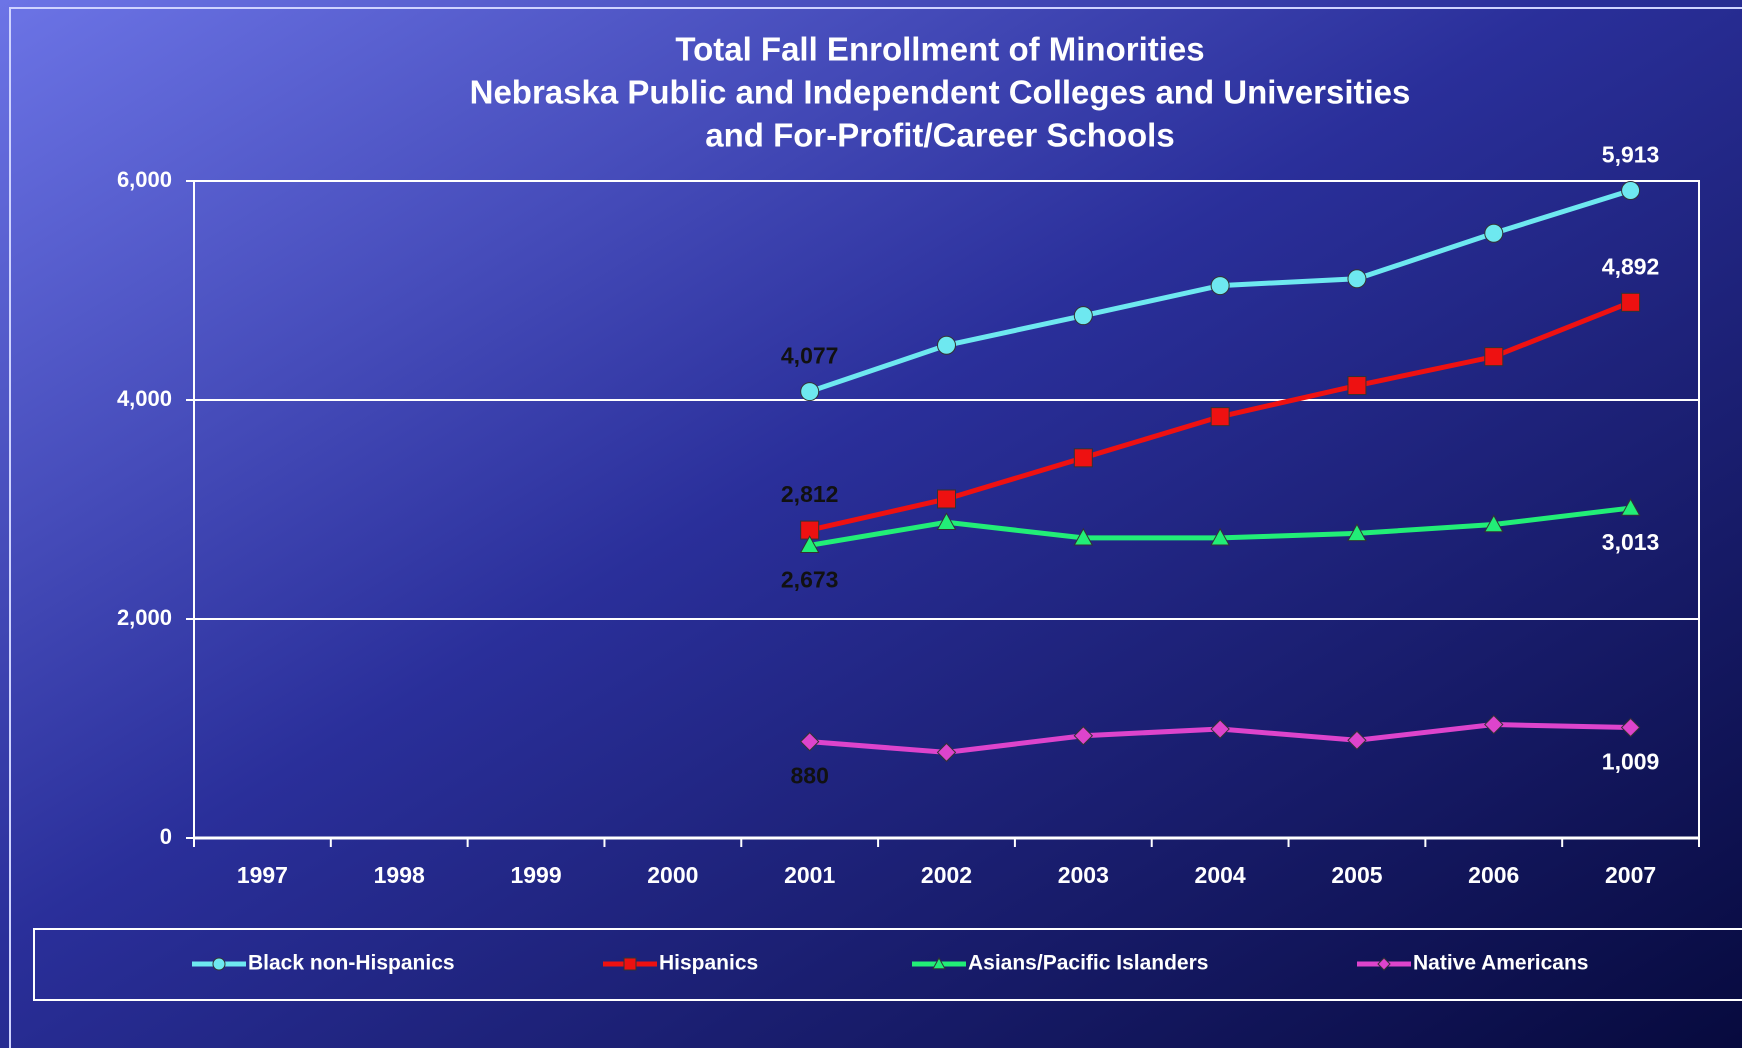 The width and height of the screenshot is (1742, 1048). Describe the element at coordinates (810, 494) in the screenshot. I see `data-label: 2,812` at that location.